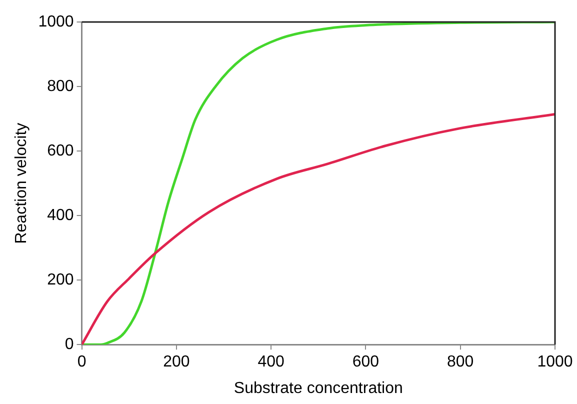 The image size is (577, 404). Describe the element at coordinates (21, 183) in the screenshot. I see `y-axis-title: Reaction velocity` at that location.